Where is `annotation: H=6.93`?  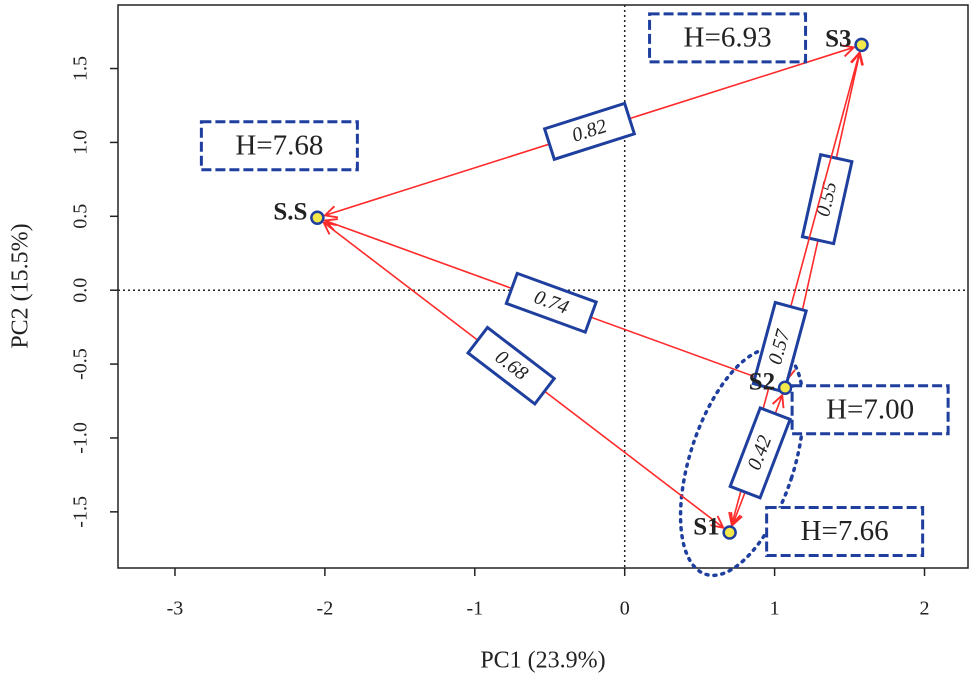 annotation: H=6.93 is located at coordinates (728, 38).